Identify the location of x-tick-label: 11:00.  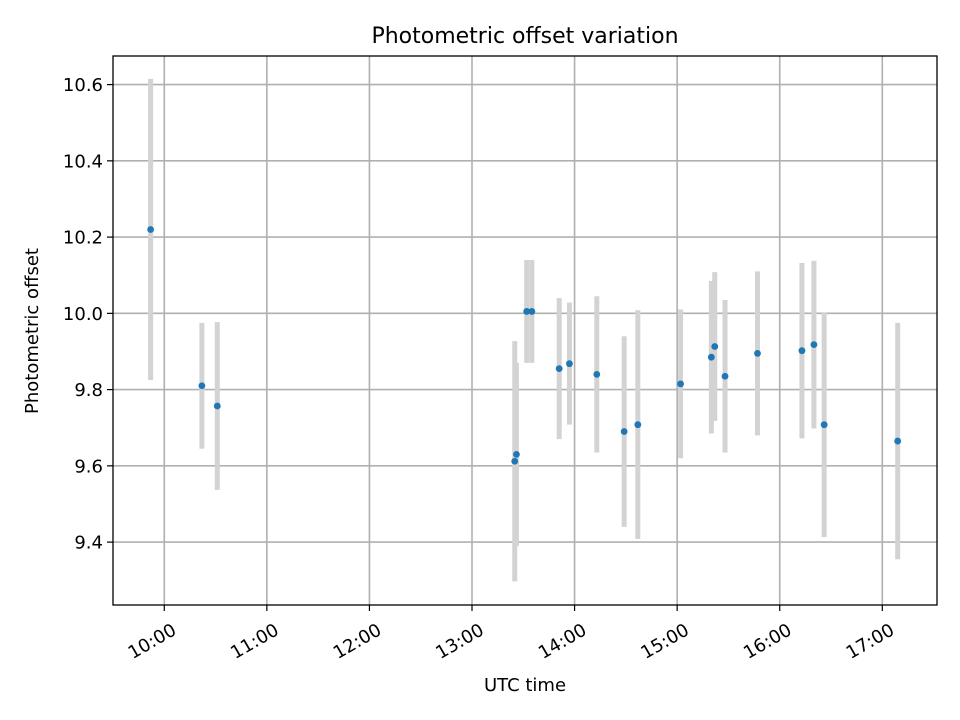
(254, 642).